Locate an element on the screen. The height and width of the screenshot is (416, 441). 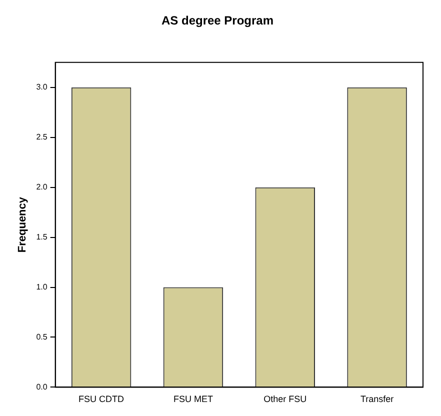
x-tick-label: Other FSU is located at coordinates (285, 399).